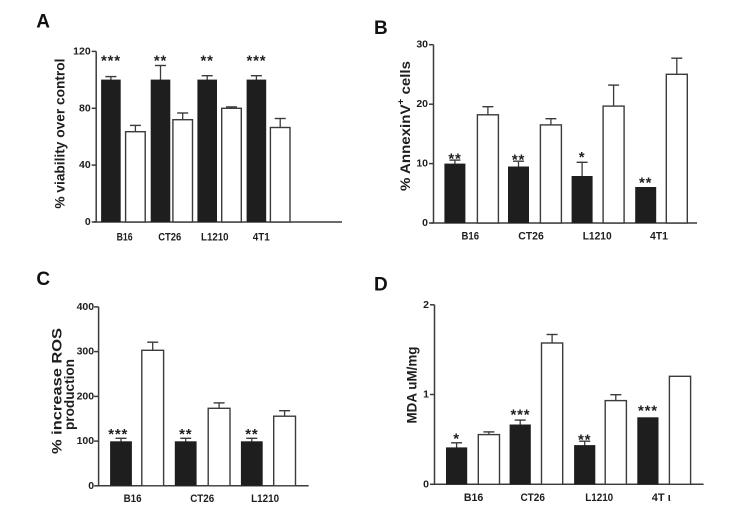 The width and height of the screenshot is (743, 520). I want to click on svg-text: % AnnexinV+ cells, so click(404, 126).